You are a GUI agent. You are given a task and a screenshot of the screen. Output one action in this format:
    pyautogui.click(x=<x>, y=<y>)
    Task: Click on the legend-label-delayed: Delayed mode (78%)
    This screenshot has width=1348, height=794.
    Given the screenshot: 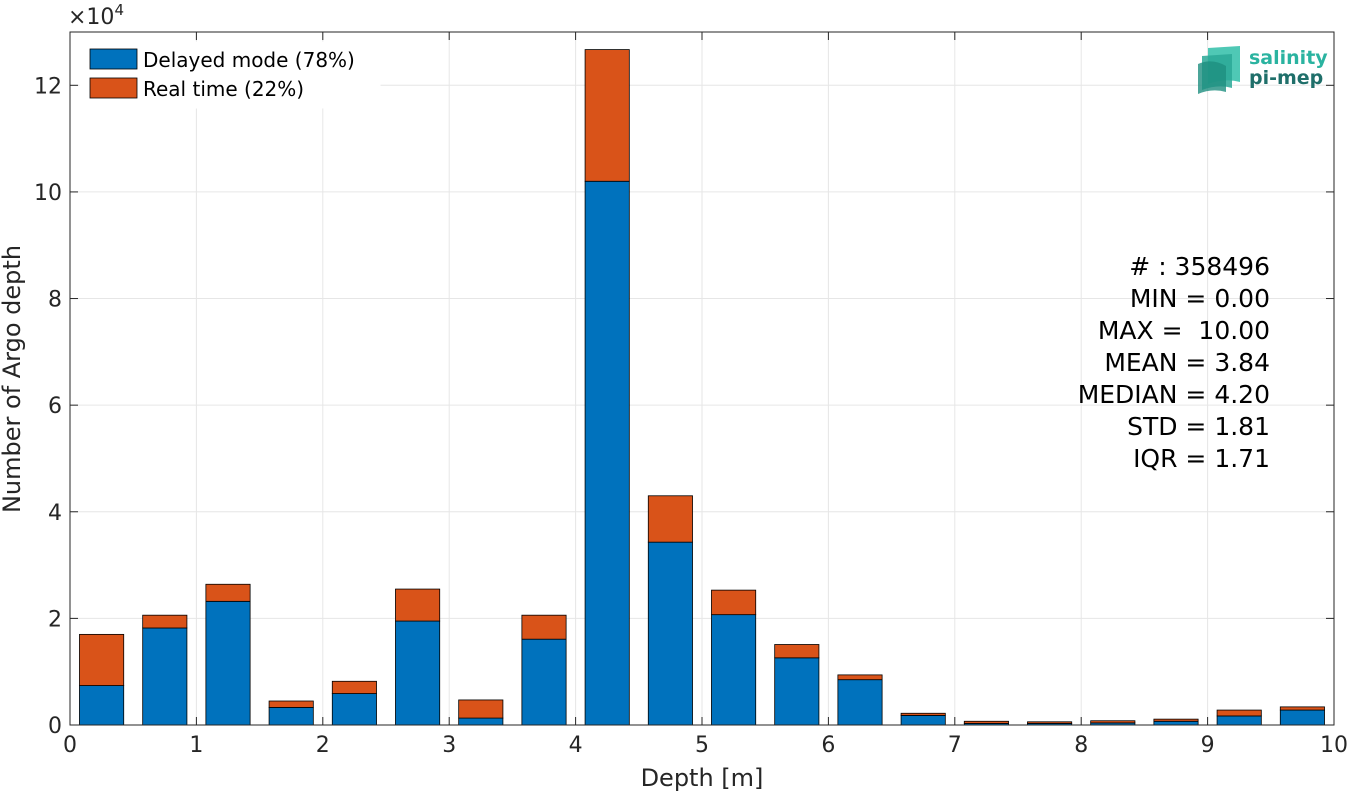 What is the action you would take?
    pyautogui.click(x=249, y=60)
    